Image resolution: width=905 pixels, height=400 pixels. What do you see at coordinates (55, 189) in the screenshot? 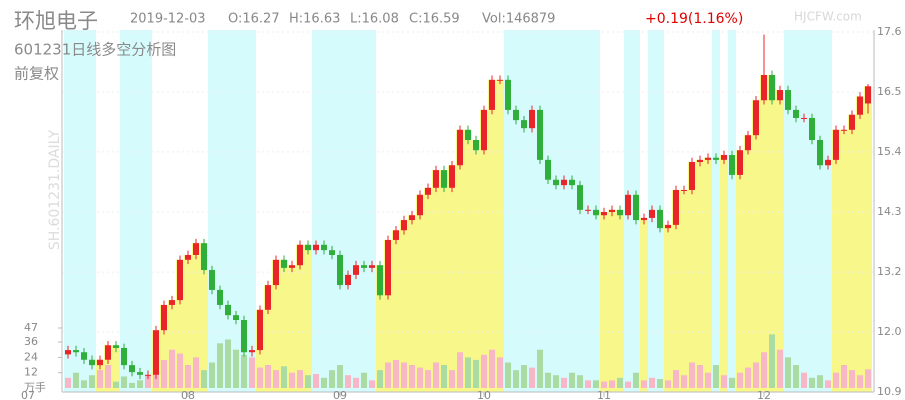
I see `side-watermark: SH.601231.DAILY` at bounding box center [55, 189].